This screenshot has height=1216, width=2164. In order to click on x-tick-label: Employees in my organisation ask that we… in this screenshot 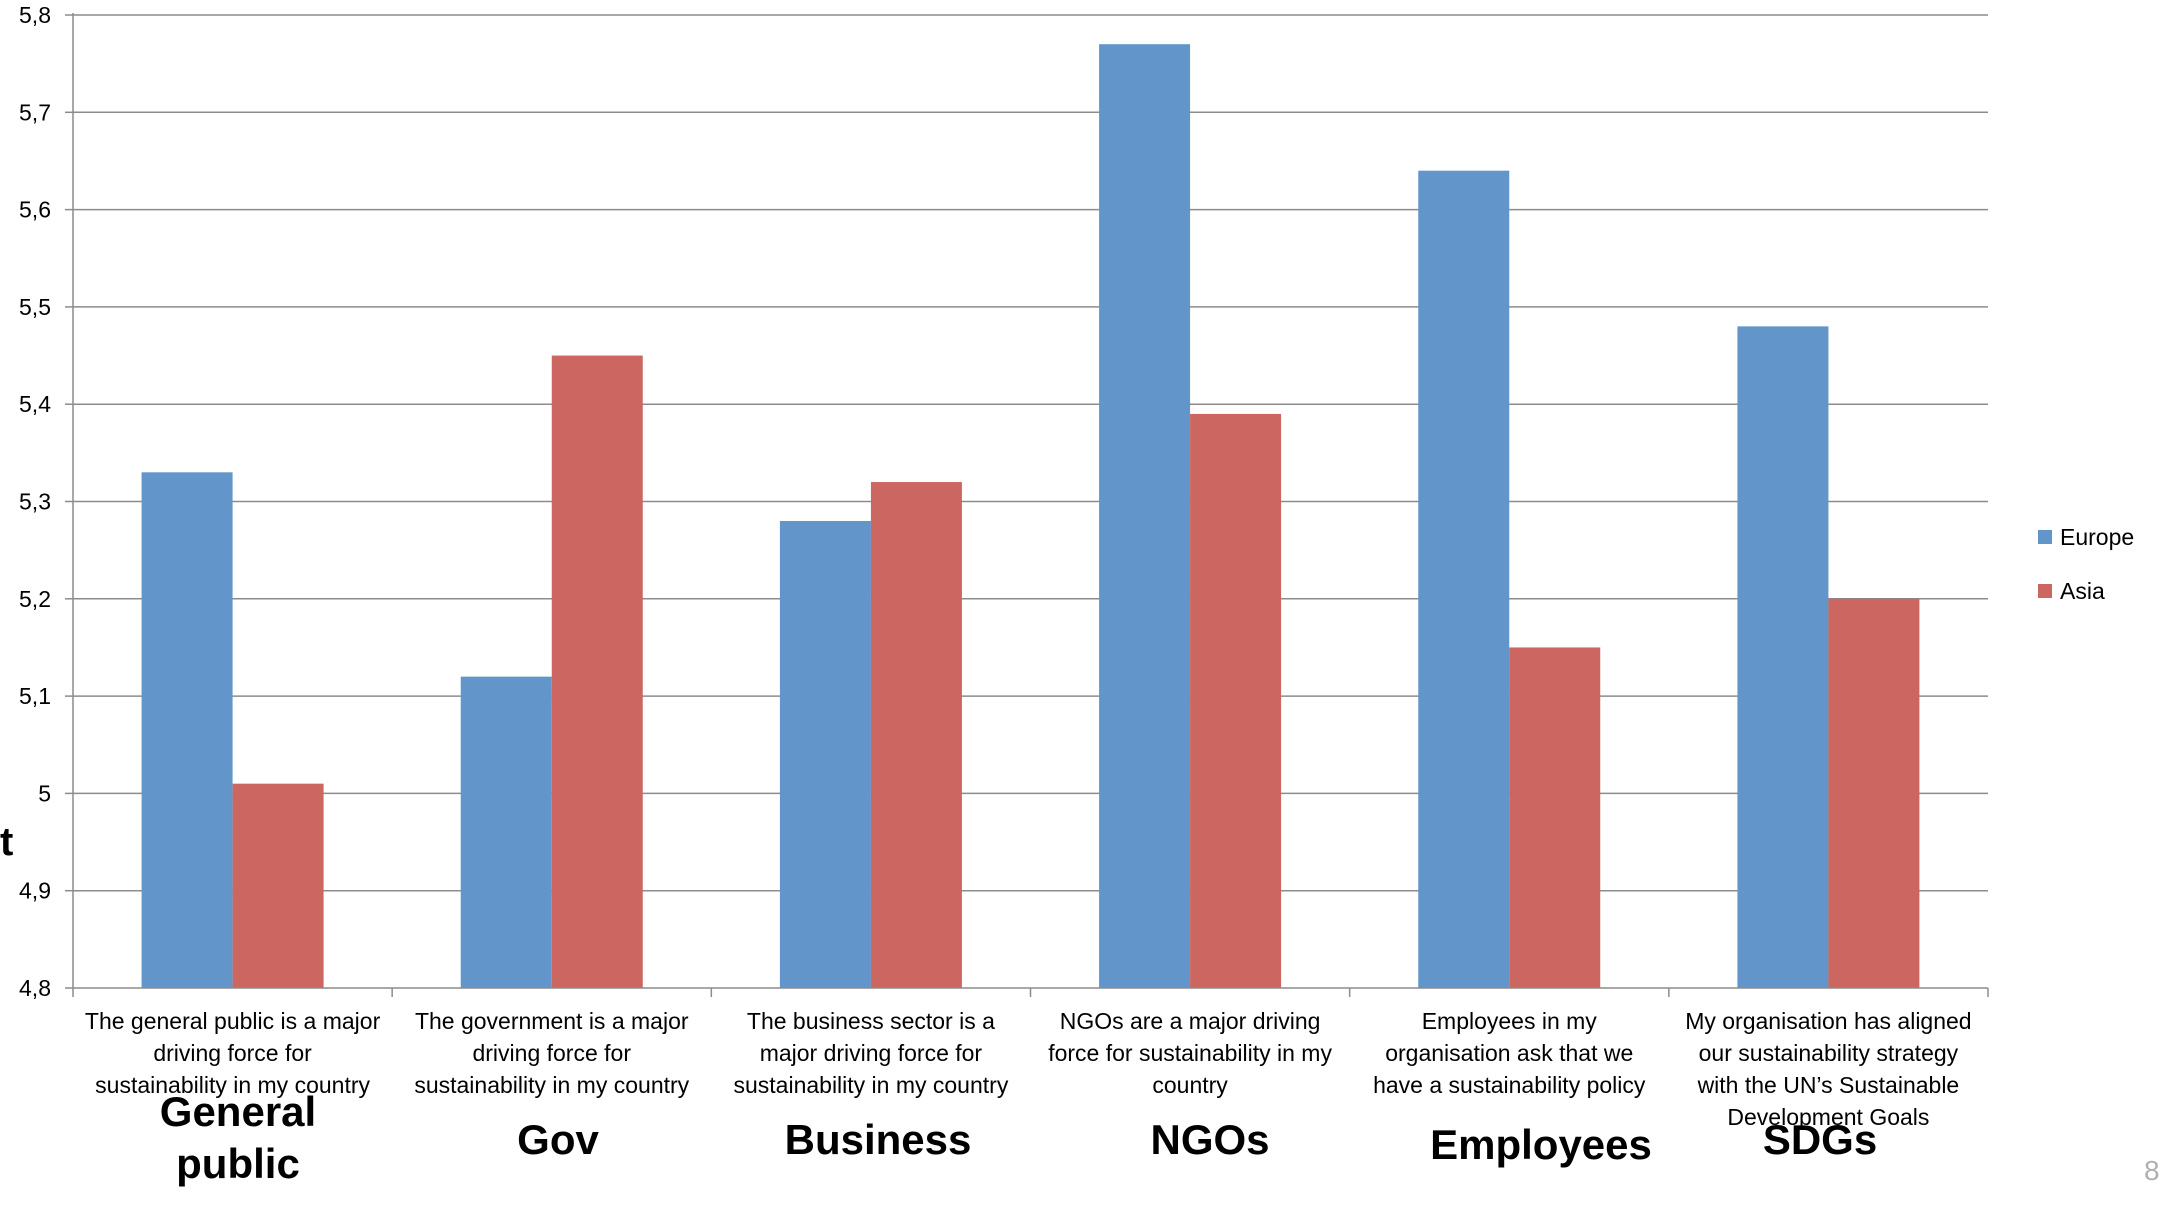, I will do `click(1509, 1053)`.